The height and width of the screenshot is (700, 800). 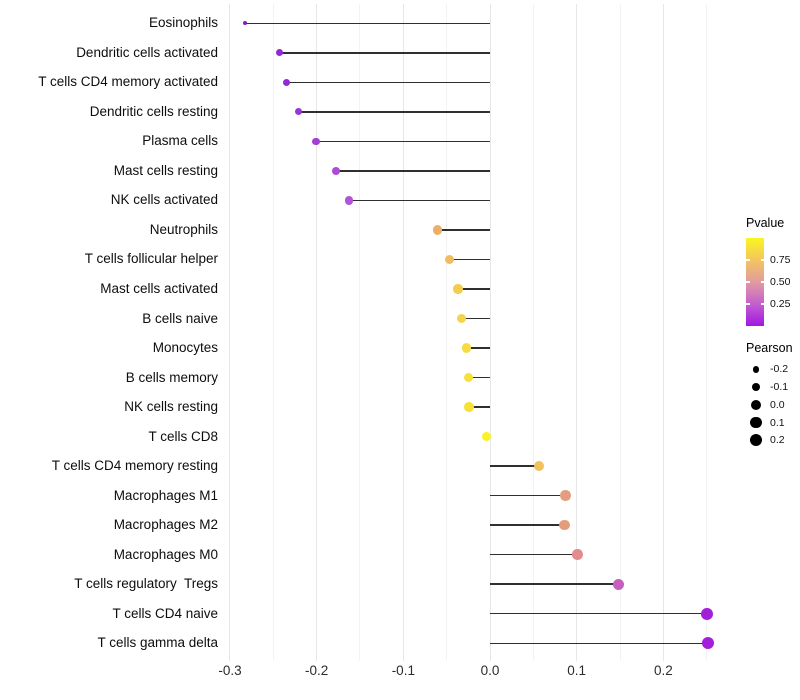 What do you see at coordinates (765, 223) in the screenshot?
I see `legend-pvalue-title: Pvalue` at bounding box center [765, 223].